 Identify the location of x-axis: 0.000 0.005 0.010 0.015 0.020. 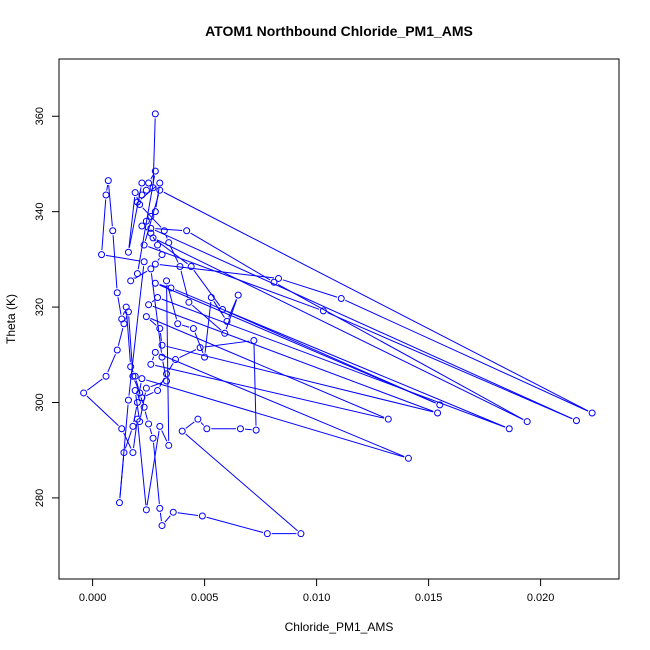
(316, 591).